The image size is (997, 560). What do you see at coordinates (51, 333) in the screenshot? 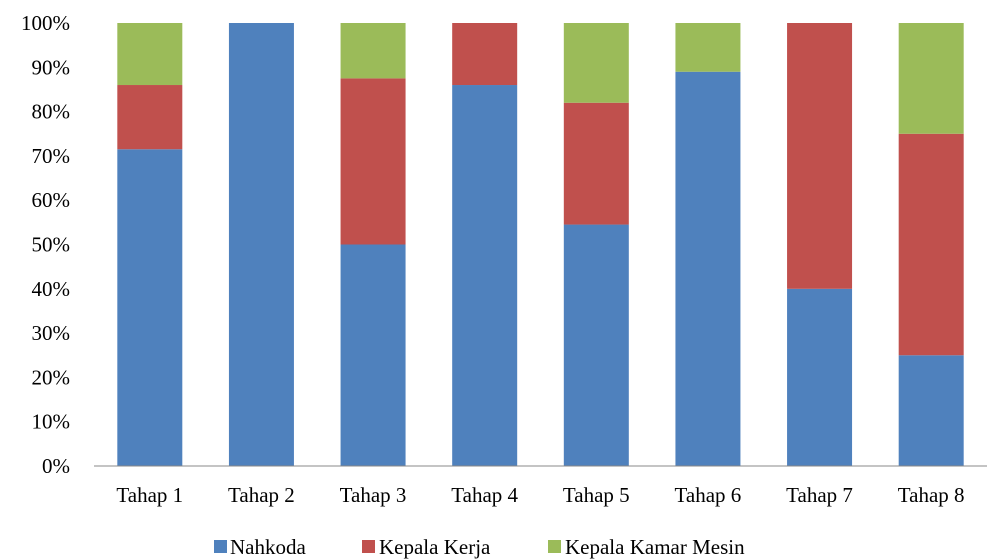
I see `y-tick-label: 30%` at bounding box center [51, 333].